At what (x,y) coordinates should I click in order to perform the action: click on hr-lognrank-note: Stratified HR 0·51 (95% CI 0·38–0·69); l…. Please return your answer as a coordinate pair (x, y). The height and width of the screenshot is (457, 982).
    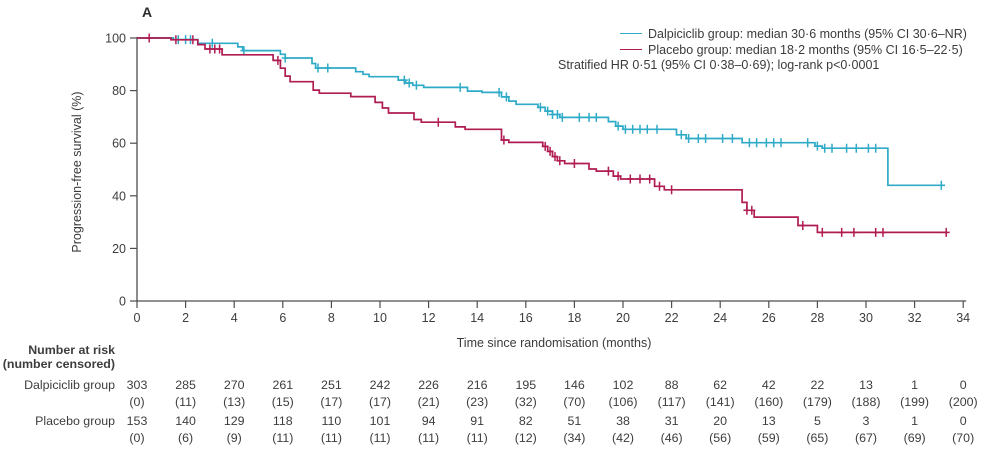
    Looking at the image, I should click on (719, 65).